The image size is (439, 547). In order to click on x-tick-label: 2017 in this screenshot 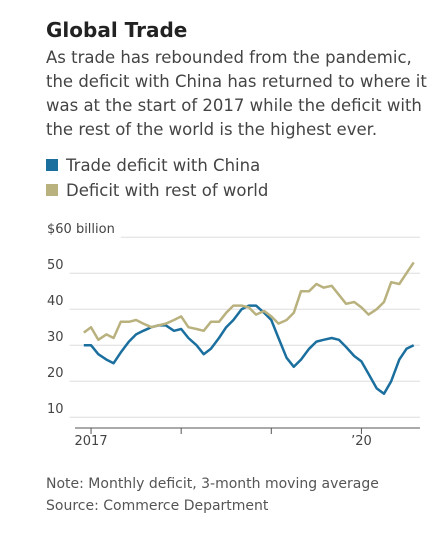, I will do `click(91, 441)`.